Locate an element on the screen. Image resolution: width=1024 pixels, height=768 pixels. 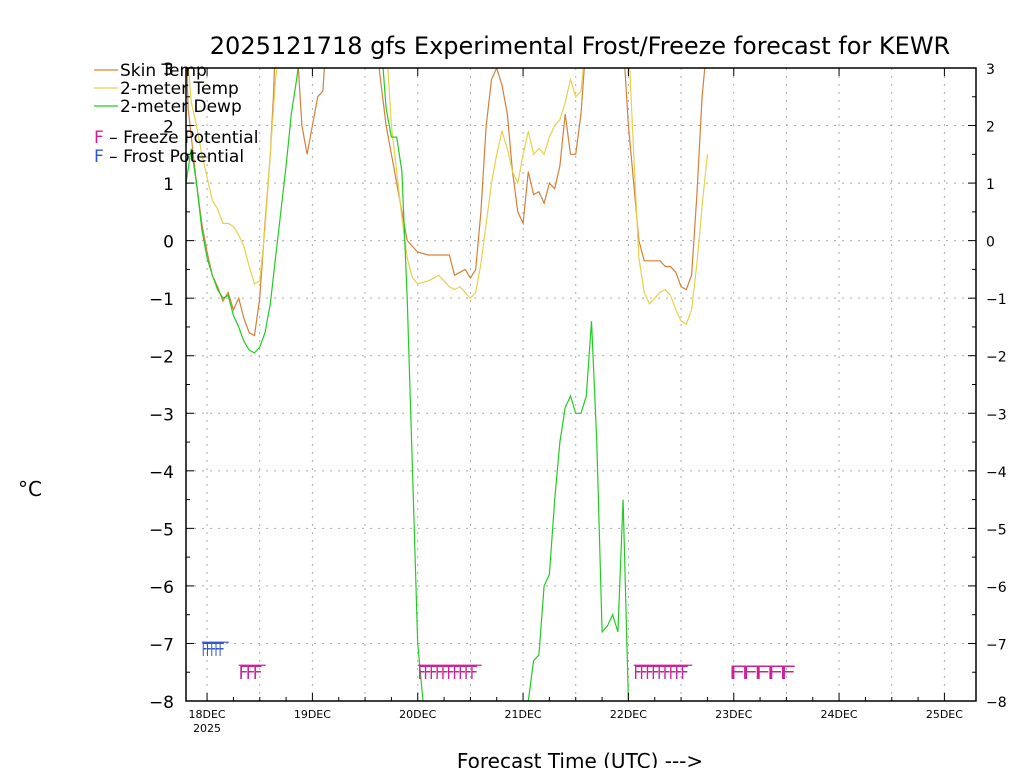
y-axis-right: 3 2 1 0 −1 −2 −3 −4 −5 −6 −7 −8 is located at coordinates (987, 386).